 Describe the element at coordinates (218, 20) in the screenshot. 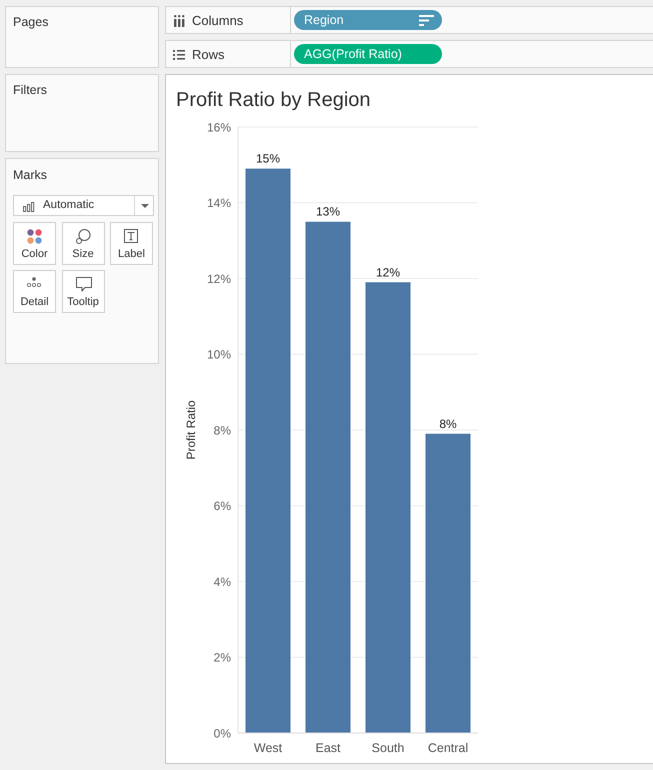

I see `text: Columns` at that location.